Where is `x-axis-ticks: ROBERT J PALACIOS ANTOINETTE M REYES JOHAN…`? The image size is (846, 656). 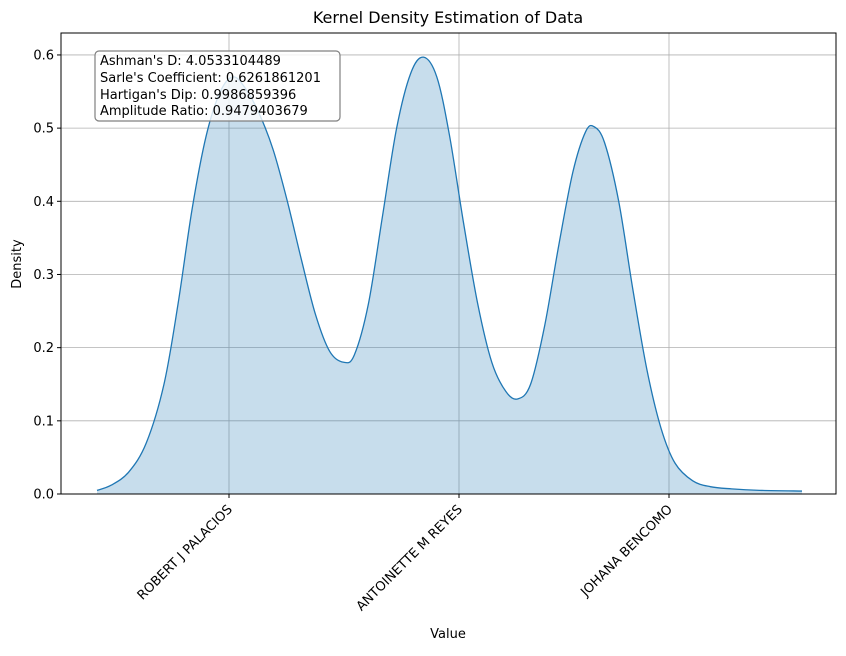
x-axis-ticks: ROBERT J PALACIOS ANTOINETTE M REYES JOHAN… is located at coordinates (405, 554).